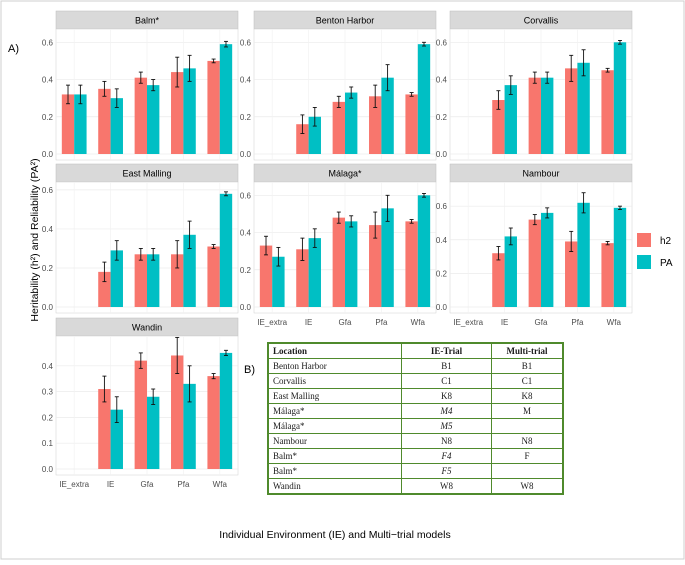 This screenshot has width=685, height=565. I want to click on cell-ie-trial: K8, so click(446, 396).